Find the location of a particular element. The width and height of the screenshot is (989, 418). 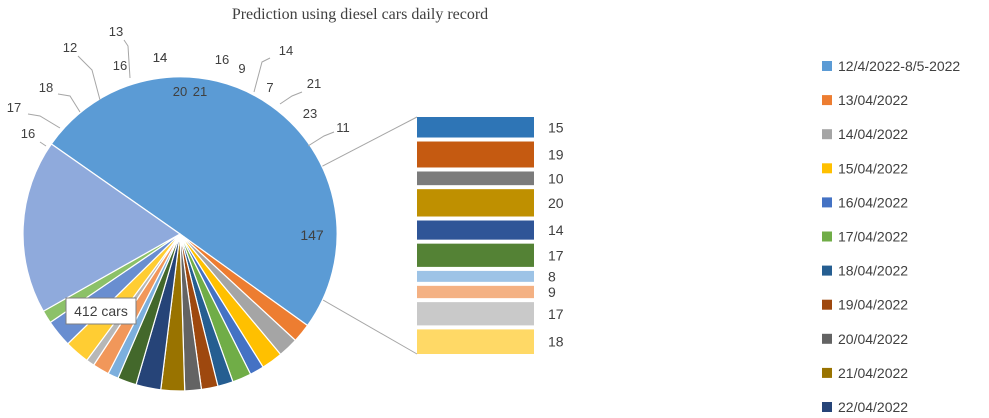

legend-label: 22/04/2022 is located at coordinates (873, 407).